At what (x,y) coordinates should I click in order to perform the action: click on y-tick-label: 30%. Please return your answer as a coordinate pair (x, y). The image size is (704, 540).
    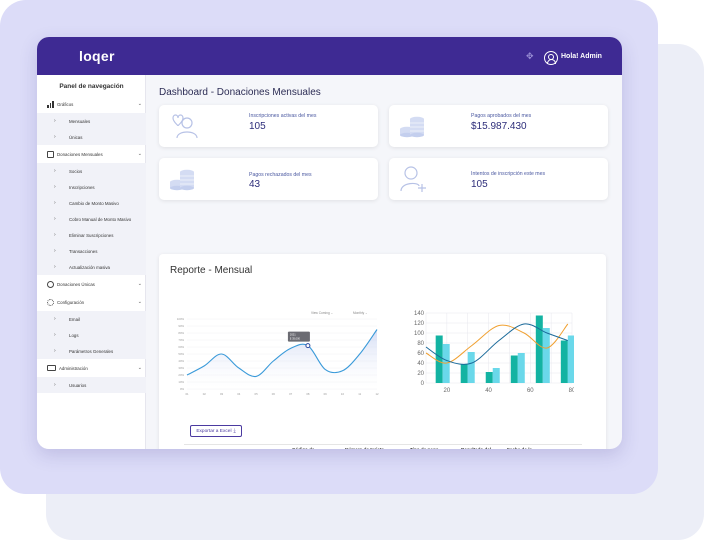
    Looking at the image, I should click on (181, 368).